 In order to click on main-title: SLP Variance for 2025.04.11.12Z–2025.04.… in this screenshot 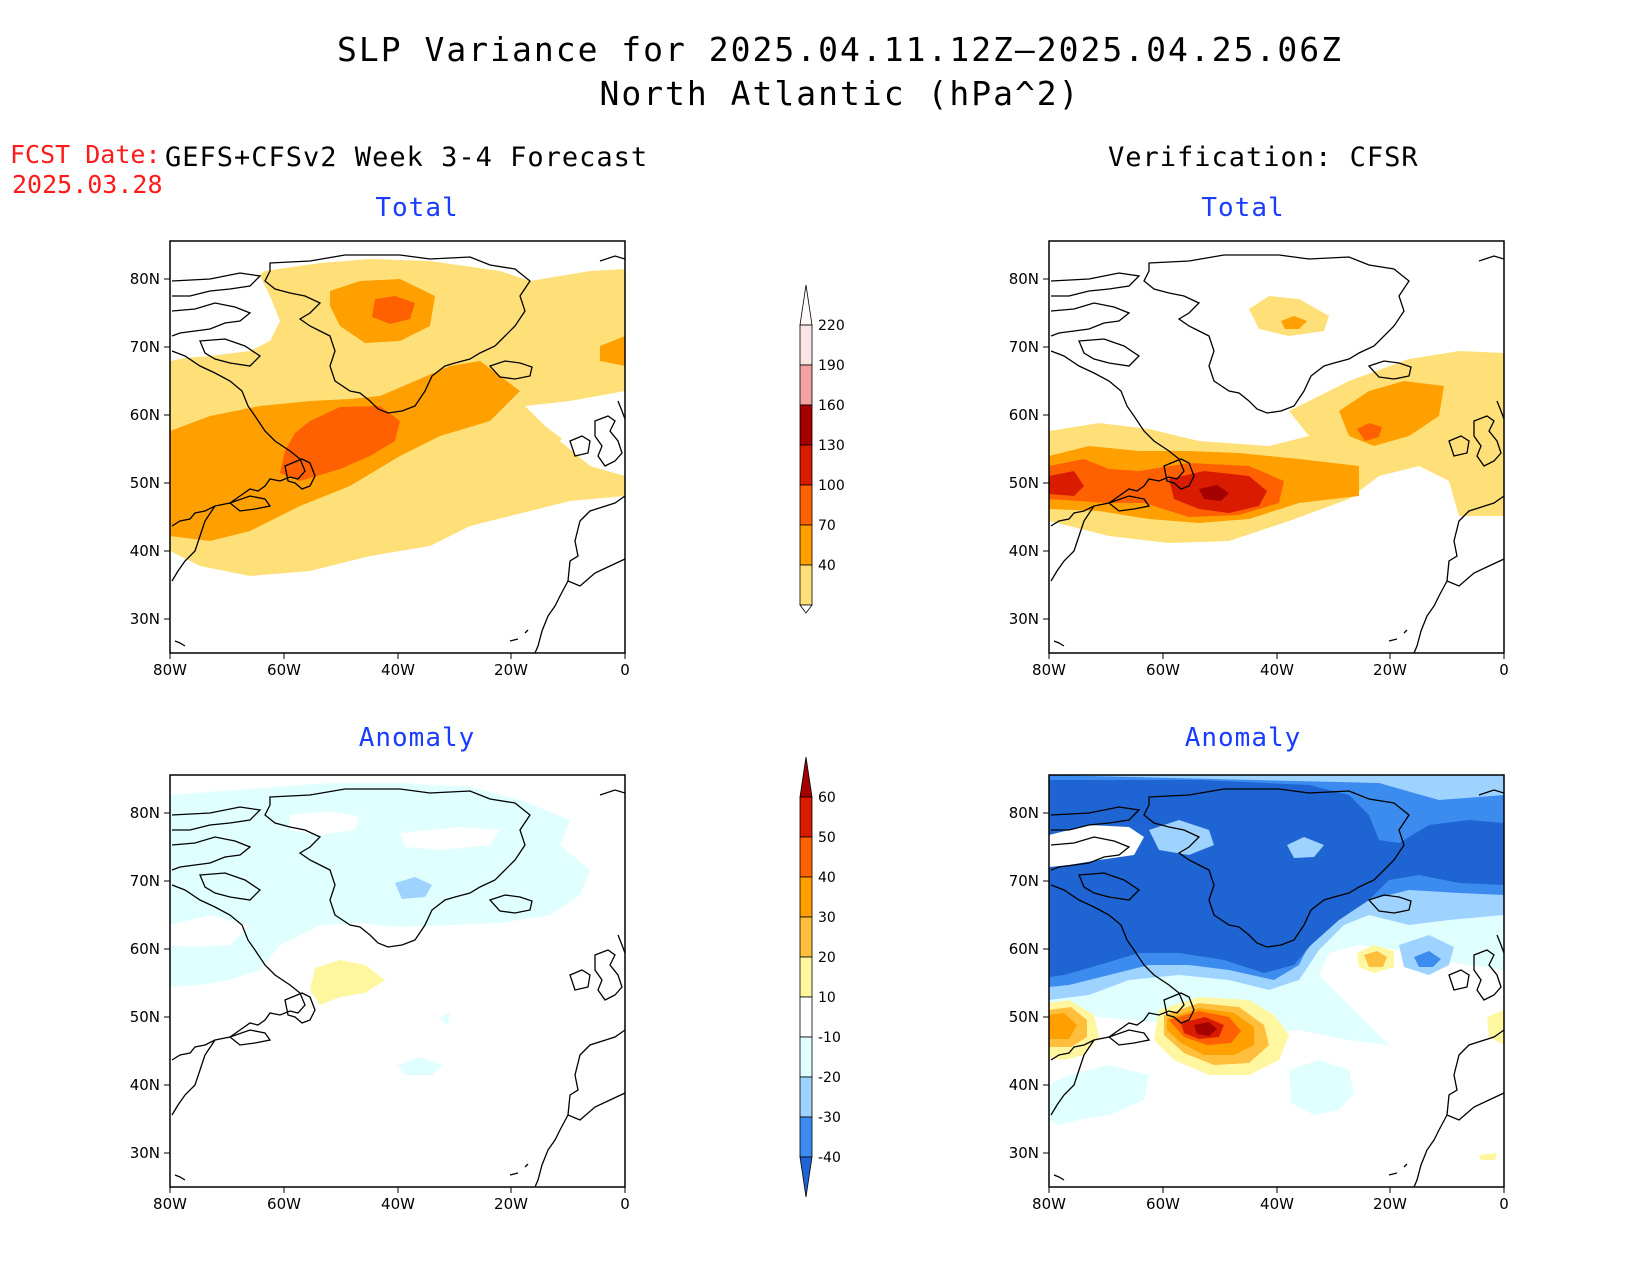, I will do `click(840, 49)`.